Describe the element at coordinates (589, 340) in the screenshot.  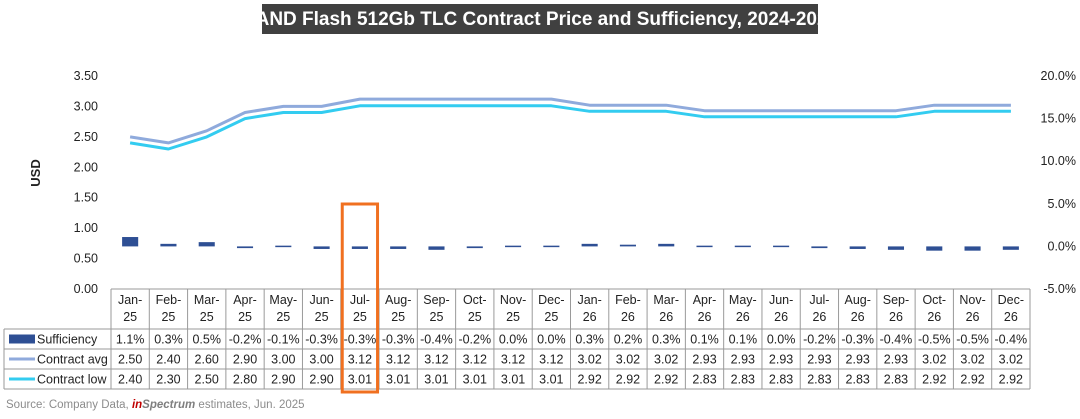
I see `data-label: 0.3%` at that location.